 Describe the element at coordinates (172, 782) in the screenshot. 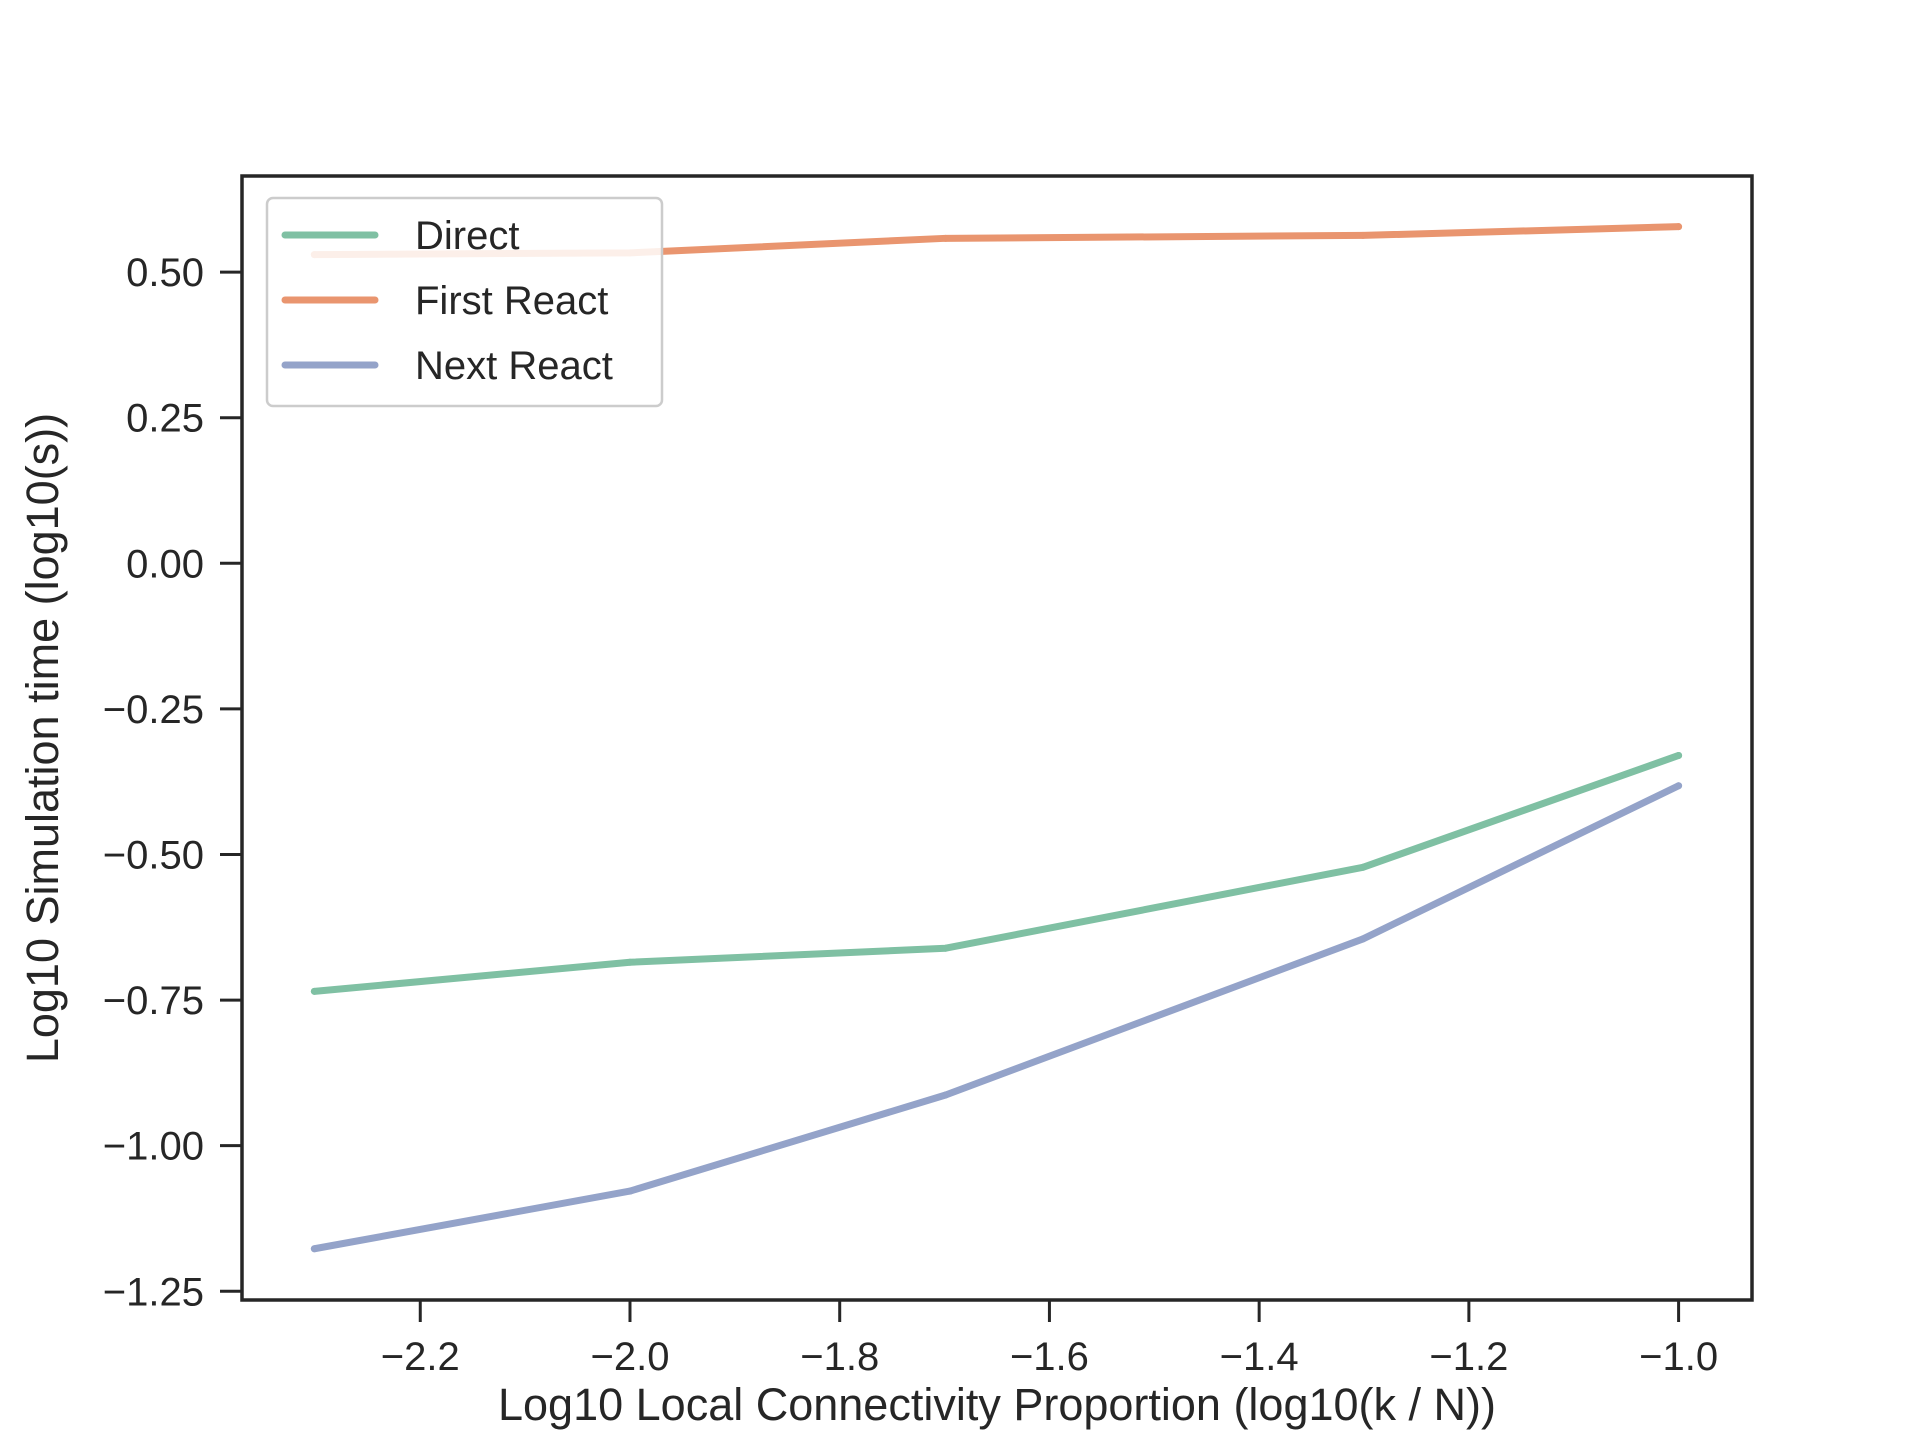

I see `y-axis-ticks: 0.50 0.25 0.00 −0.25 −0.50 −0.75 −1.00 −1.25` at that location.